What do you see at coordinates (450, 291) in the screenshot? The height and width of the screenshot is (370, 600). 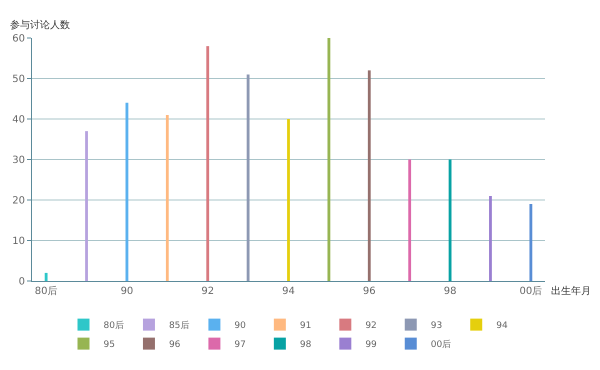 I see `x-tick-label: 98` at bounding box center [450, 291].